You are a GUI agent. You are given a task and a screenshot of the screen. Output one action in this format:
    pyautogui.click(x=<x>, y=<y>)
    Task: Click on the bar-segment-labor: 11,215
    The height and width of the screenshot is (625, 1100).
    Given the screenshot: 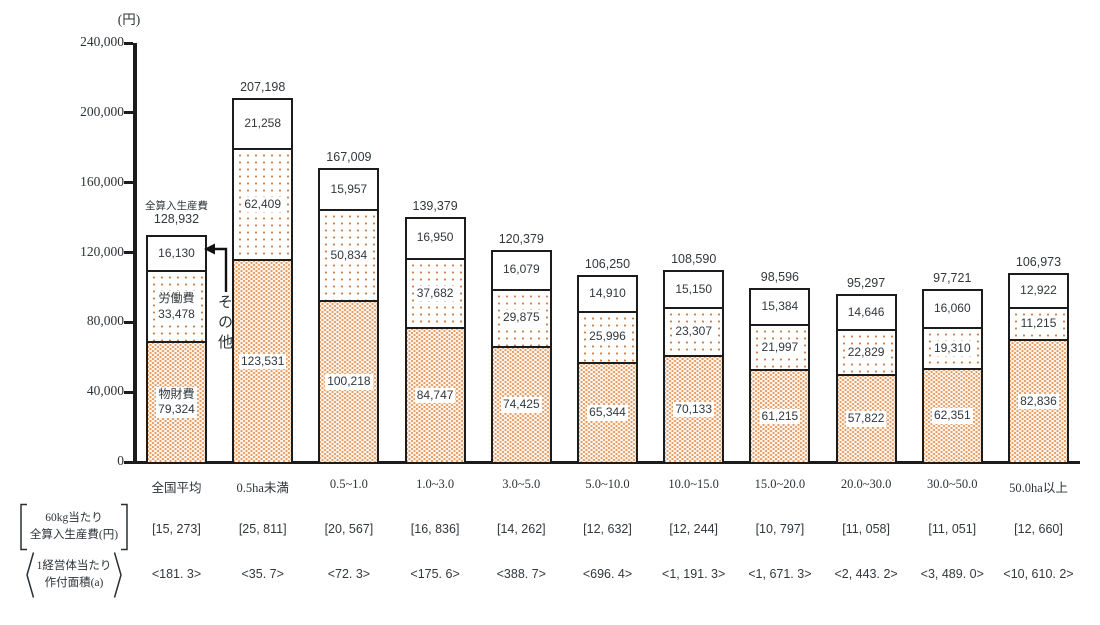 What is the action you would take?
    pyautogui.click(x=1038, y=325)
    